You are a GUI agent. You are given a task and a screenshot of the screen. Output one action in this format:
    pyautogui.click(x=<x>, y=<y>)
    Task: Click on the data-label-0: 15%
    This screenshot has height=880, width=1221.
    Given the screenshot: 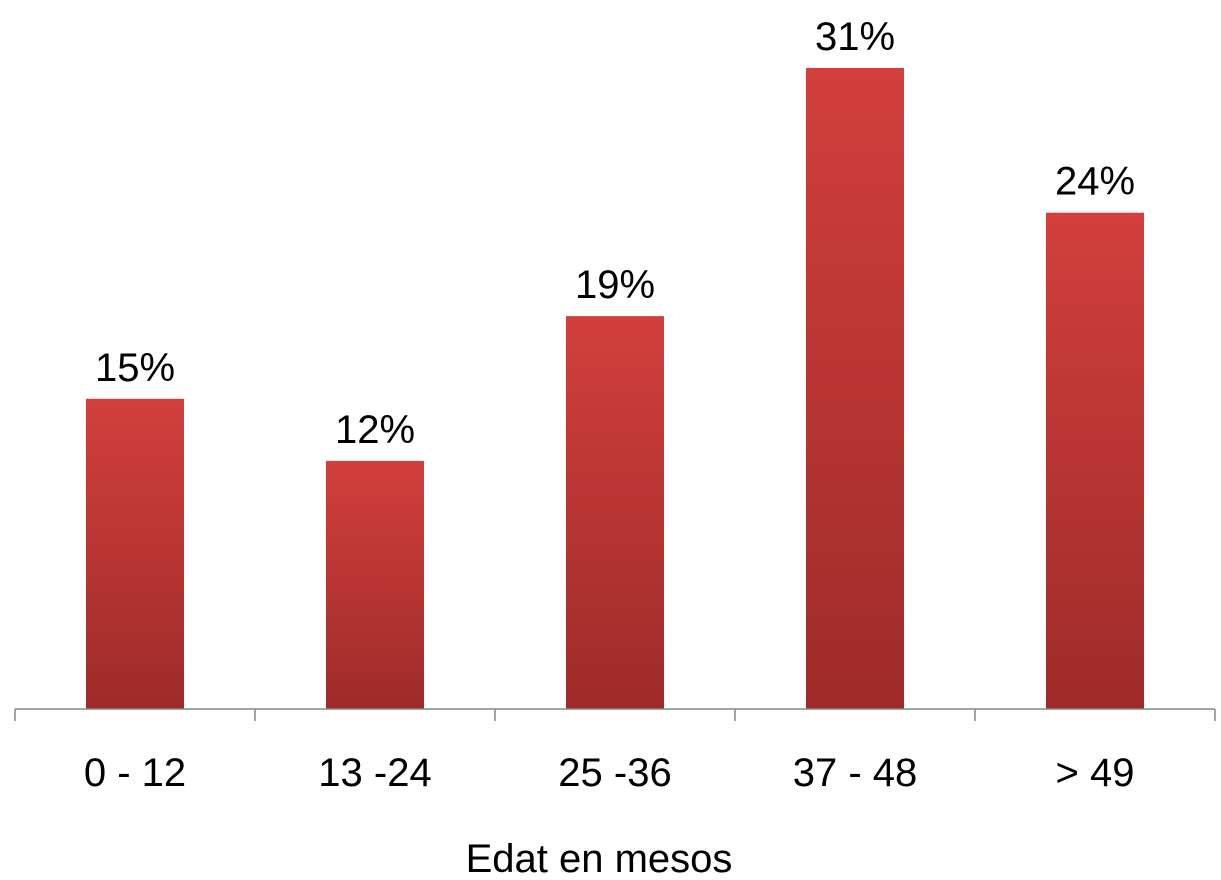 What is the action you would take?
    pyautogui.click(x=135, y=368)
    